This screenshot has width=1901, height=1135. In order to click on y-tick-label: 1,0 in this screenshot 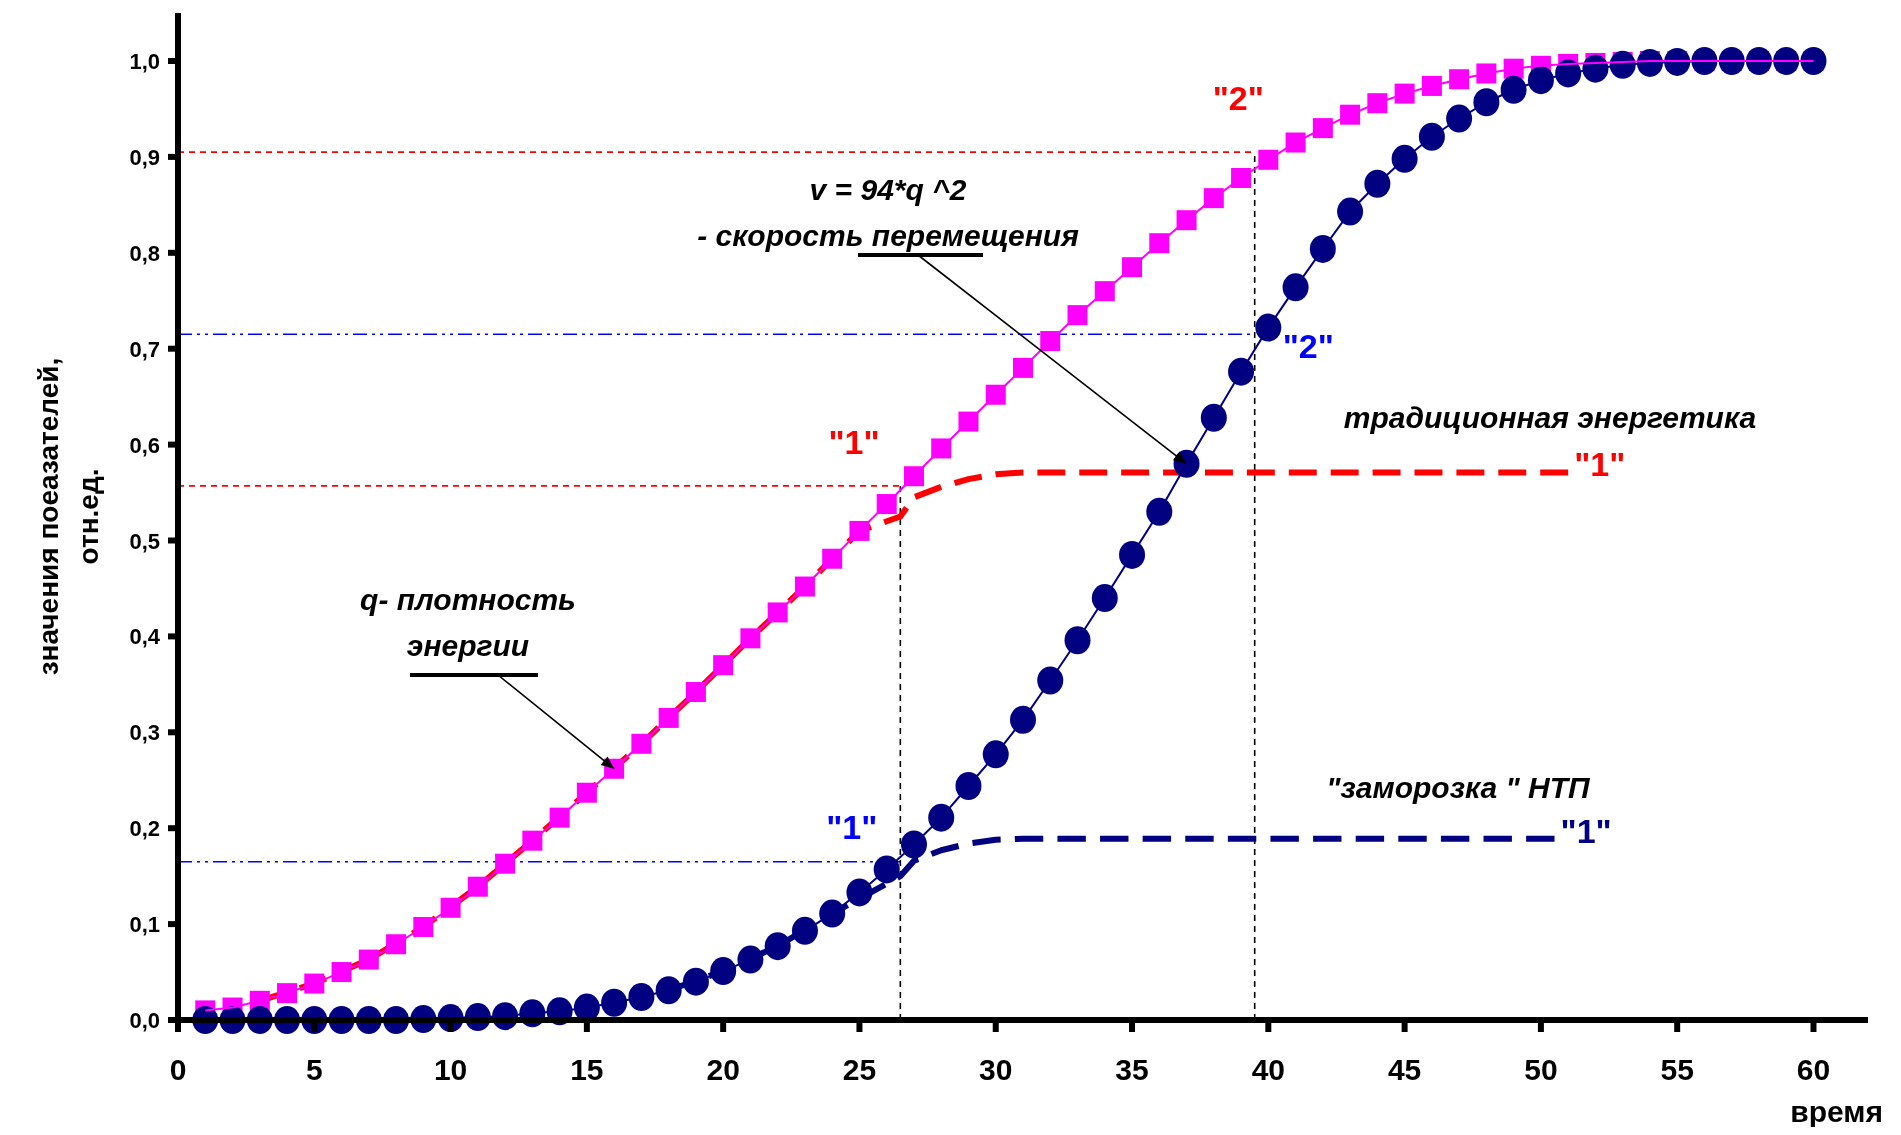, I will do `click(144, 61)`.